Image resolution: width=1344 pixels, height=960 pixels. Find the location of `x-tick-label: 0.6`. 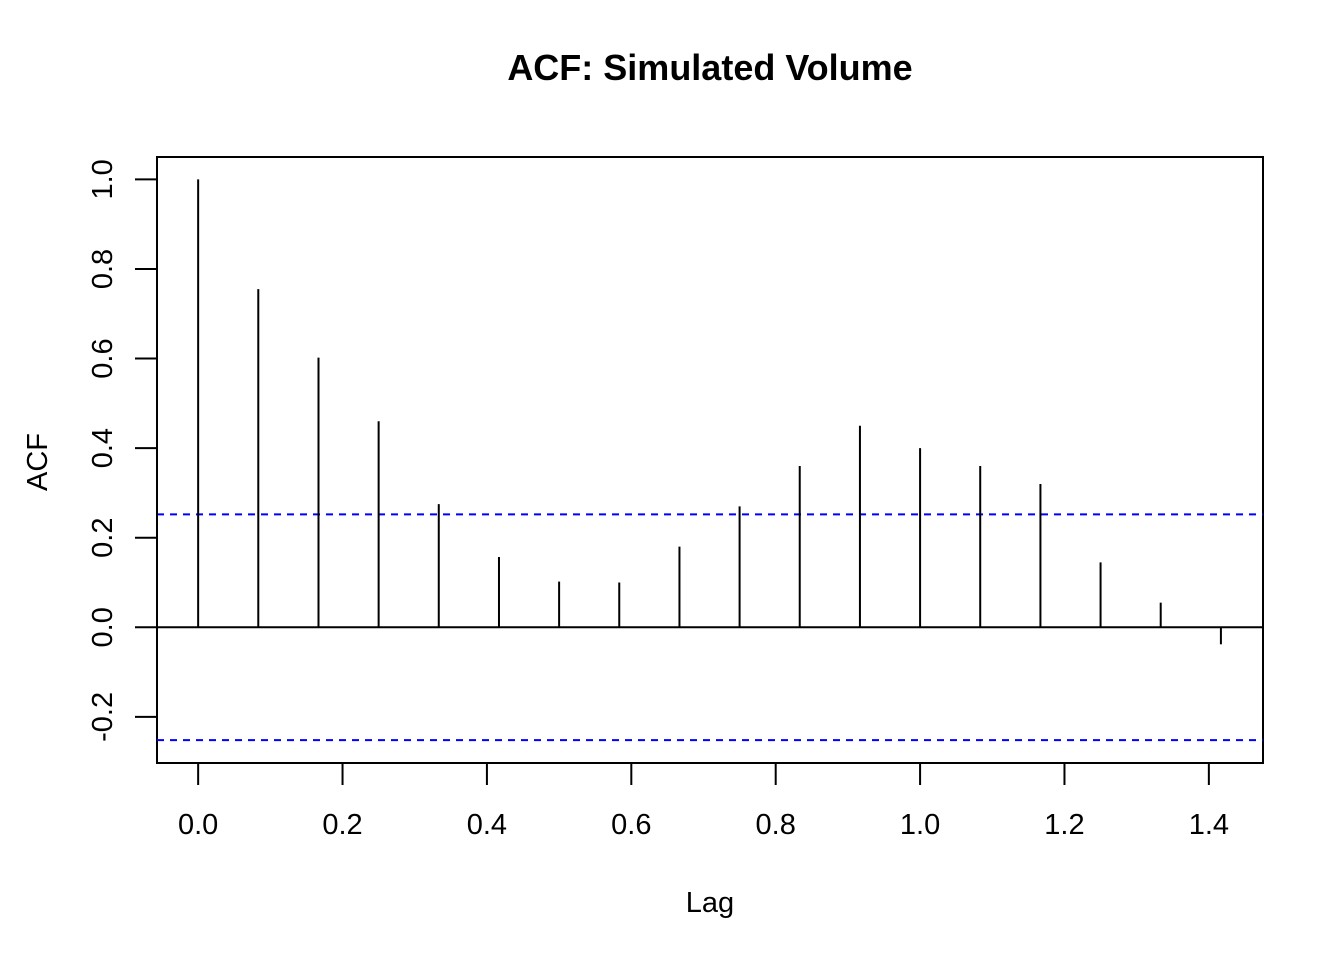

x-tick-label: 0.6 is located at coordinates (631, 825).